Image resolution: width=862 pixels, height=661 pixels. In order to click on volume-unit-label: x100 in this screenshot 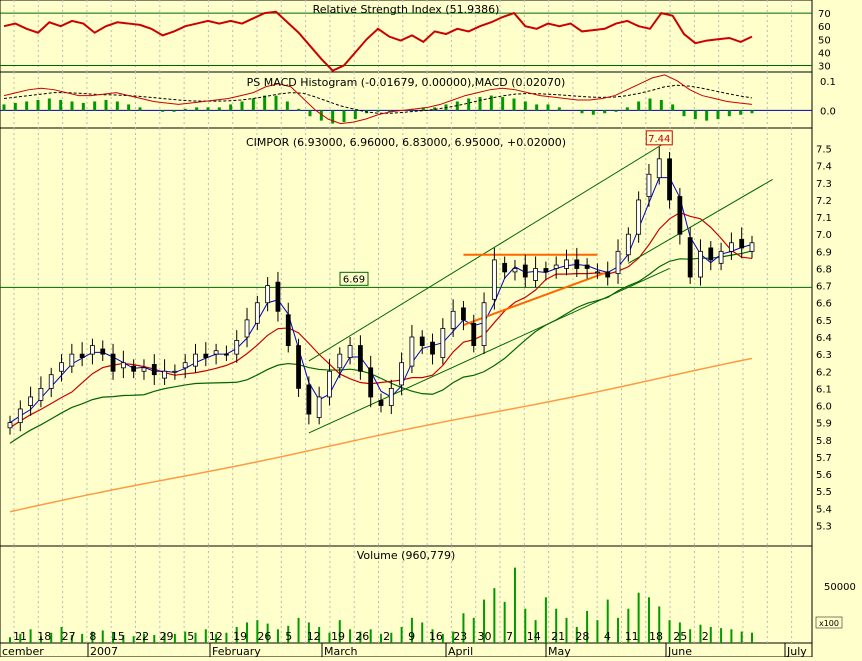, I will do `click(829, 623)`.